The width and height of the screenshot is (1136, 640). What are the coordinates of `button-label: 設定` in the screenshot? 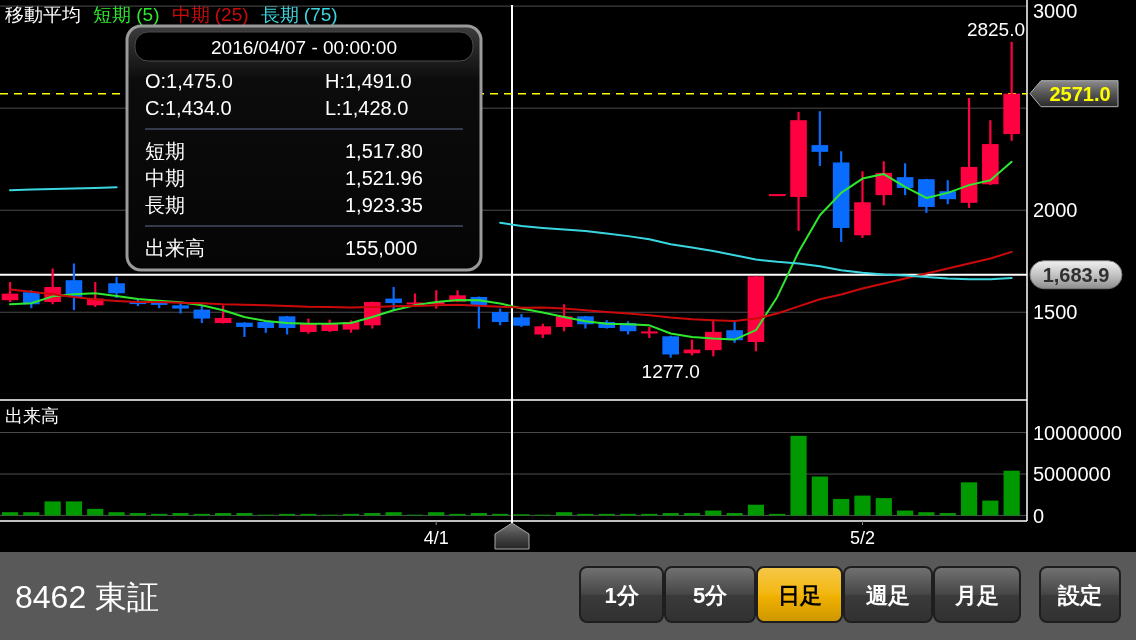 It's located at (1080, 595).